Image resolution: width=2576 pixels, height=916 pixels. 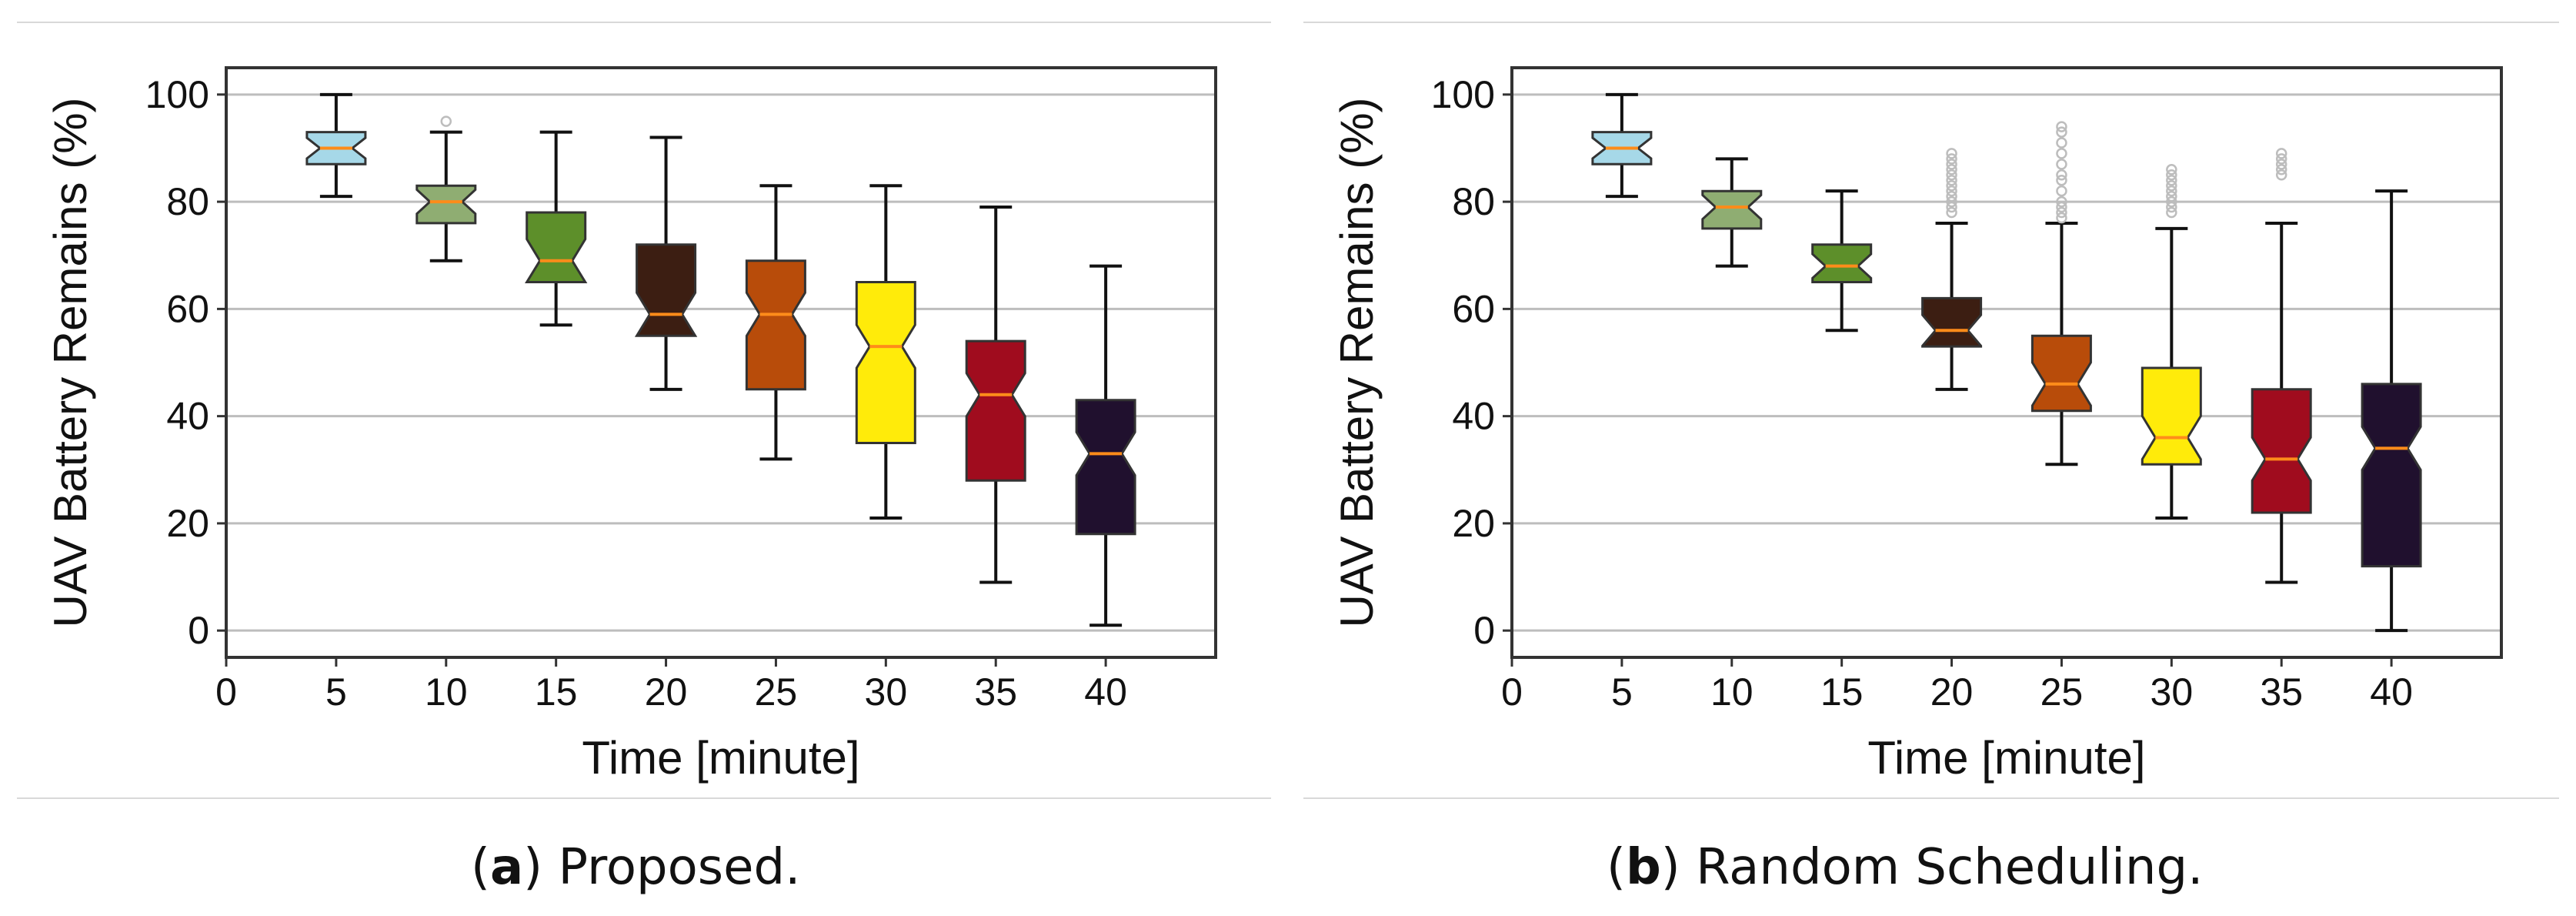 I want to click on caption-proposed: (a) Proposed., so click(x=636, y=867).